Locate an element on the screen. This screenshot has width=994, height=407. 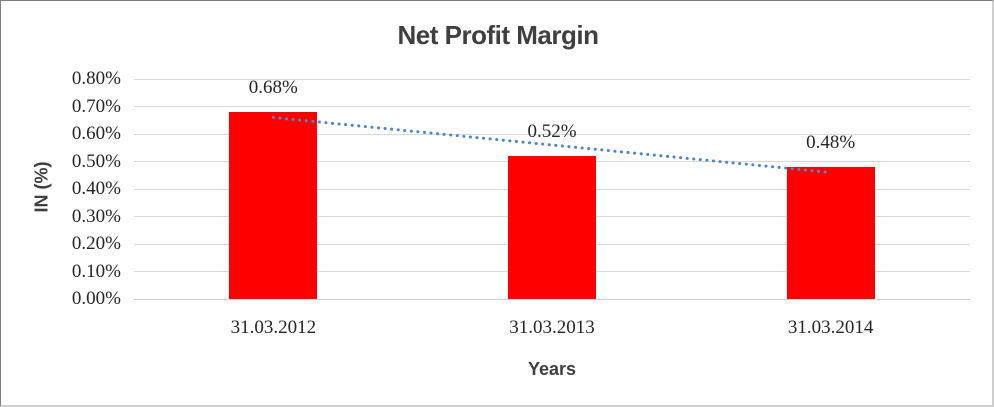
y-tick-label: 0.40% is located at coordinates (96, 188).